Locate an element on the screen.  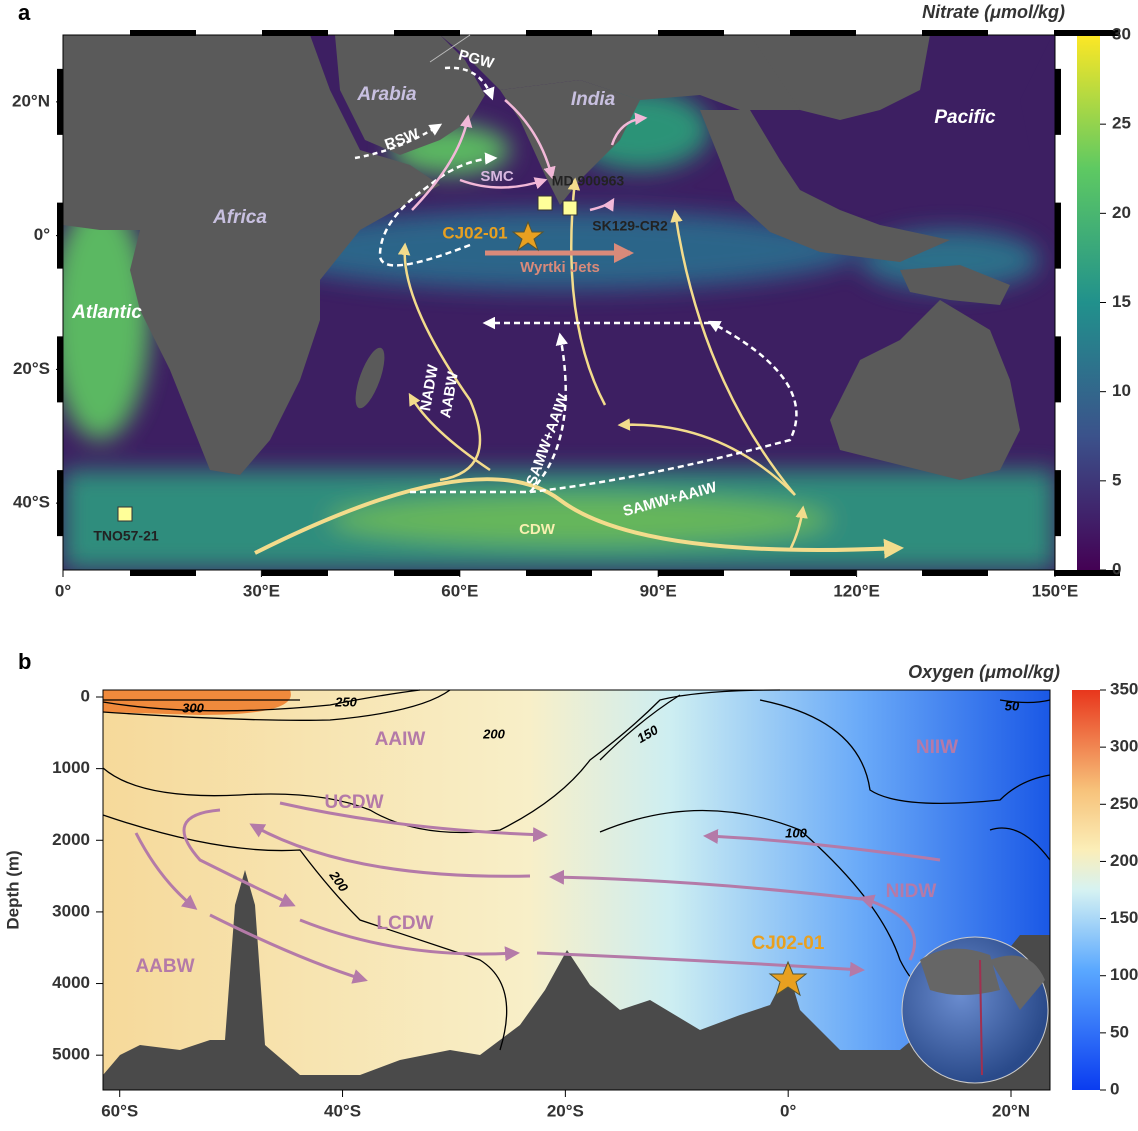
contour-label: 200 is located at coordinates (493, 733).